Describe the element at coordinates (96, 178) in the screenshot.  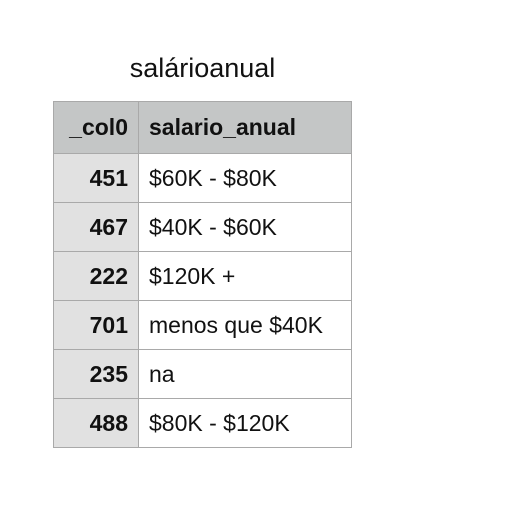
I see `row-index-cell: 451` at that location.